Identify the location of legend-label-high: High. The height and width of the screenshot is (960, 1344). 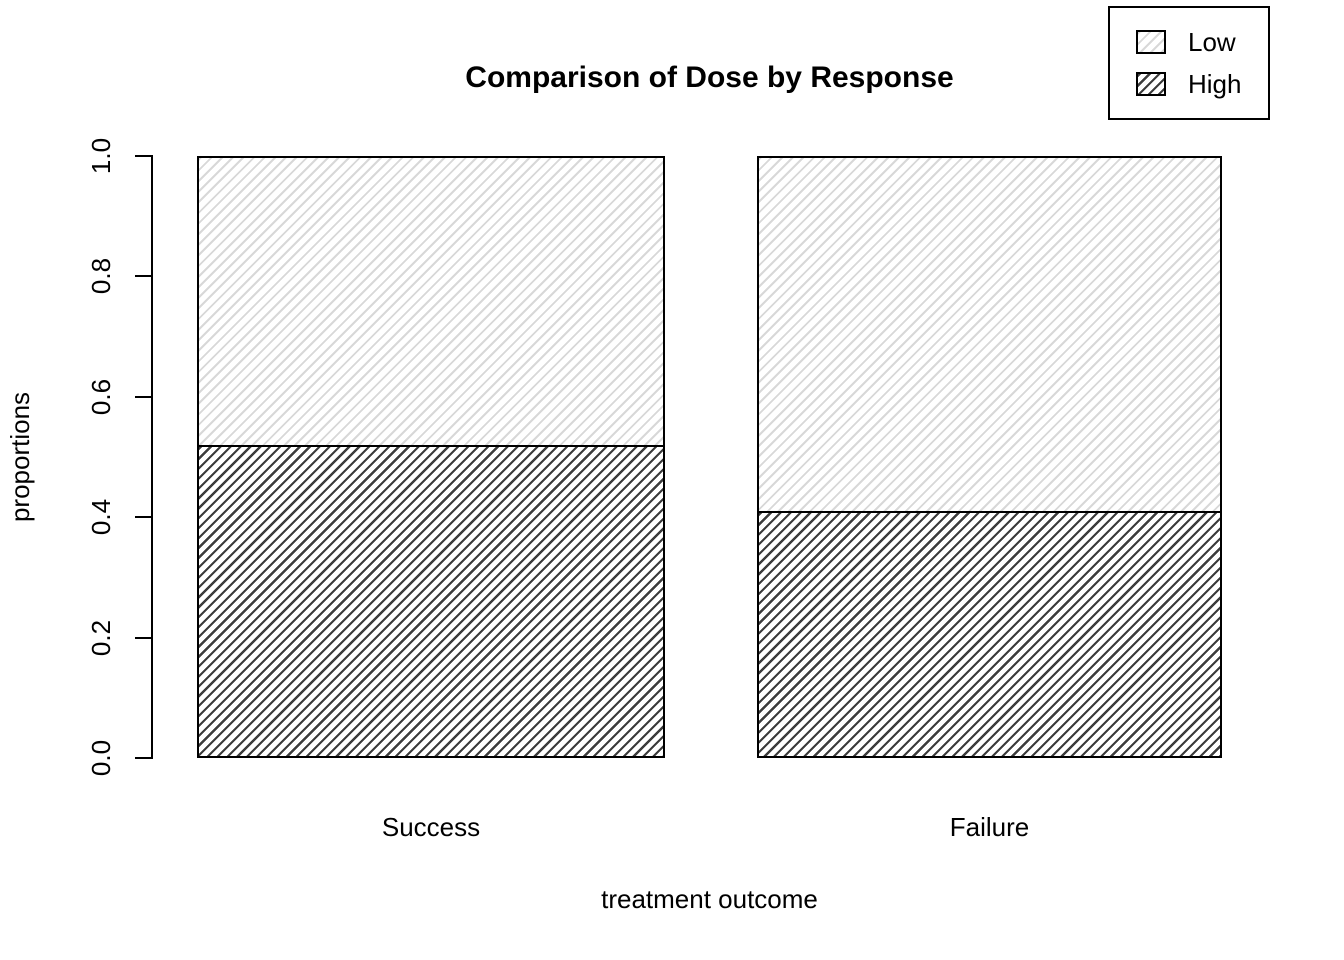
(1215, 84).